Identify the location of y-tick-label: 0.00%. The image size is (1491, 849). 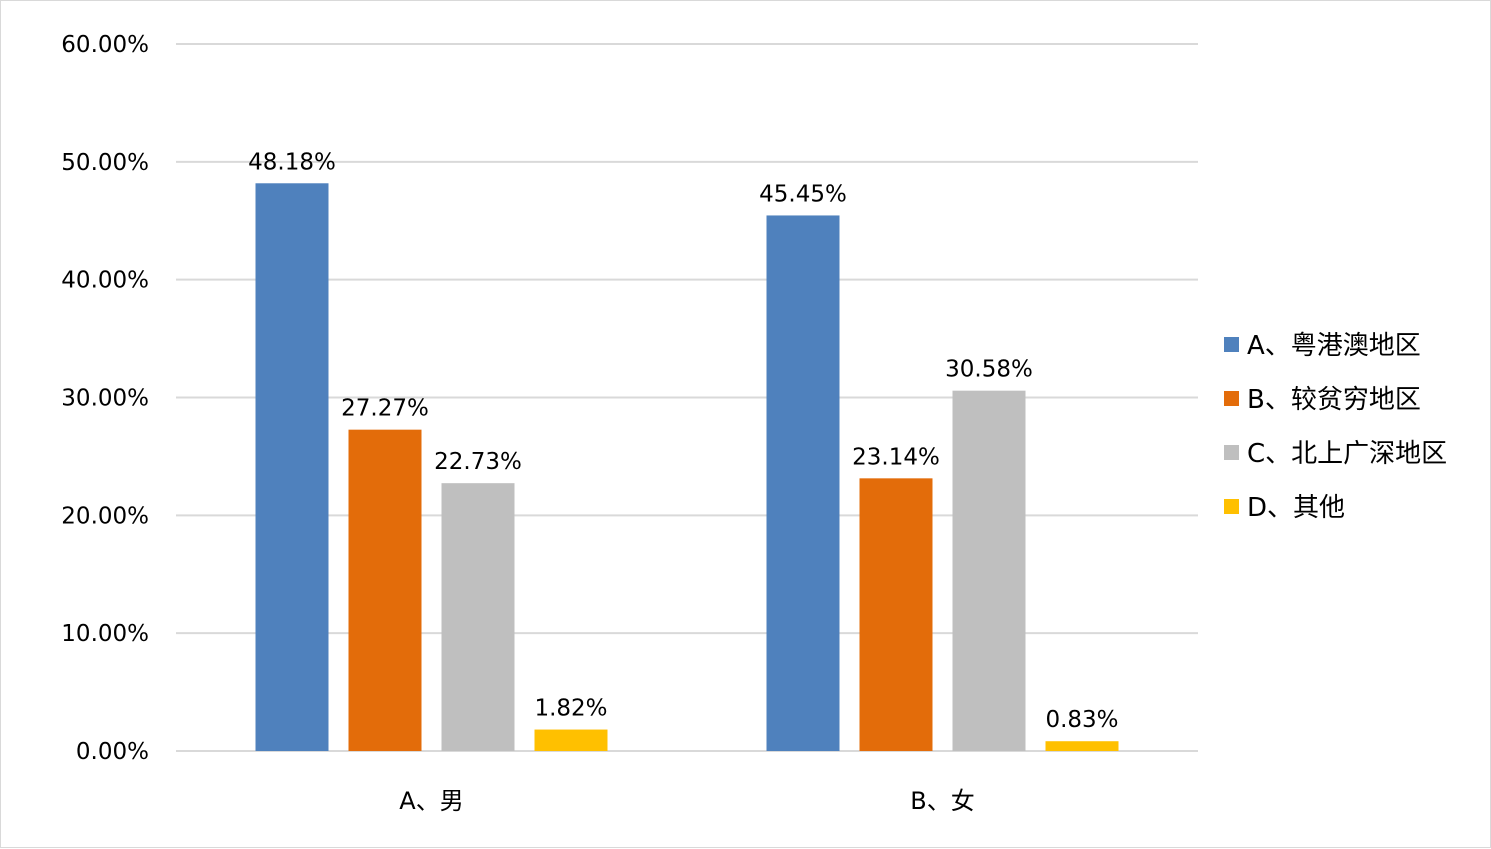
(112, 752).